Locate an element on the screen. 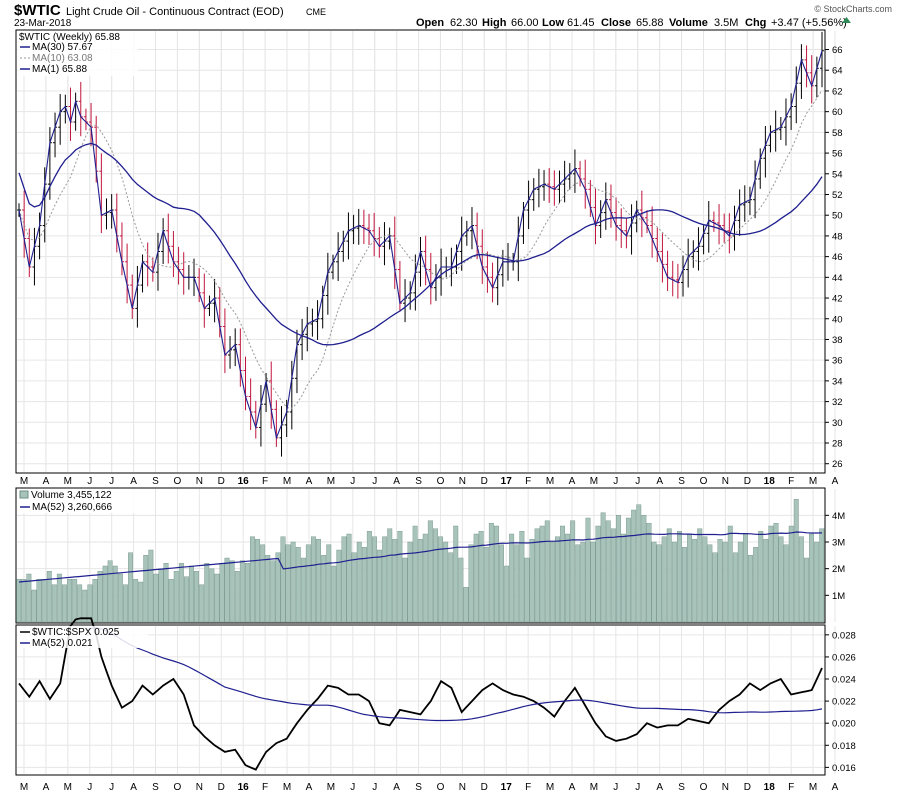 The height and width of the screenshot is (795, 900). ratio-tick-label: 0.018 is located at coordinates (844, 746).